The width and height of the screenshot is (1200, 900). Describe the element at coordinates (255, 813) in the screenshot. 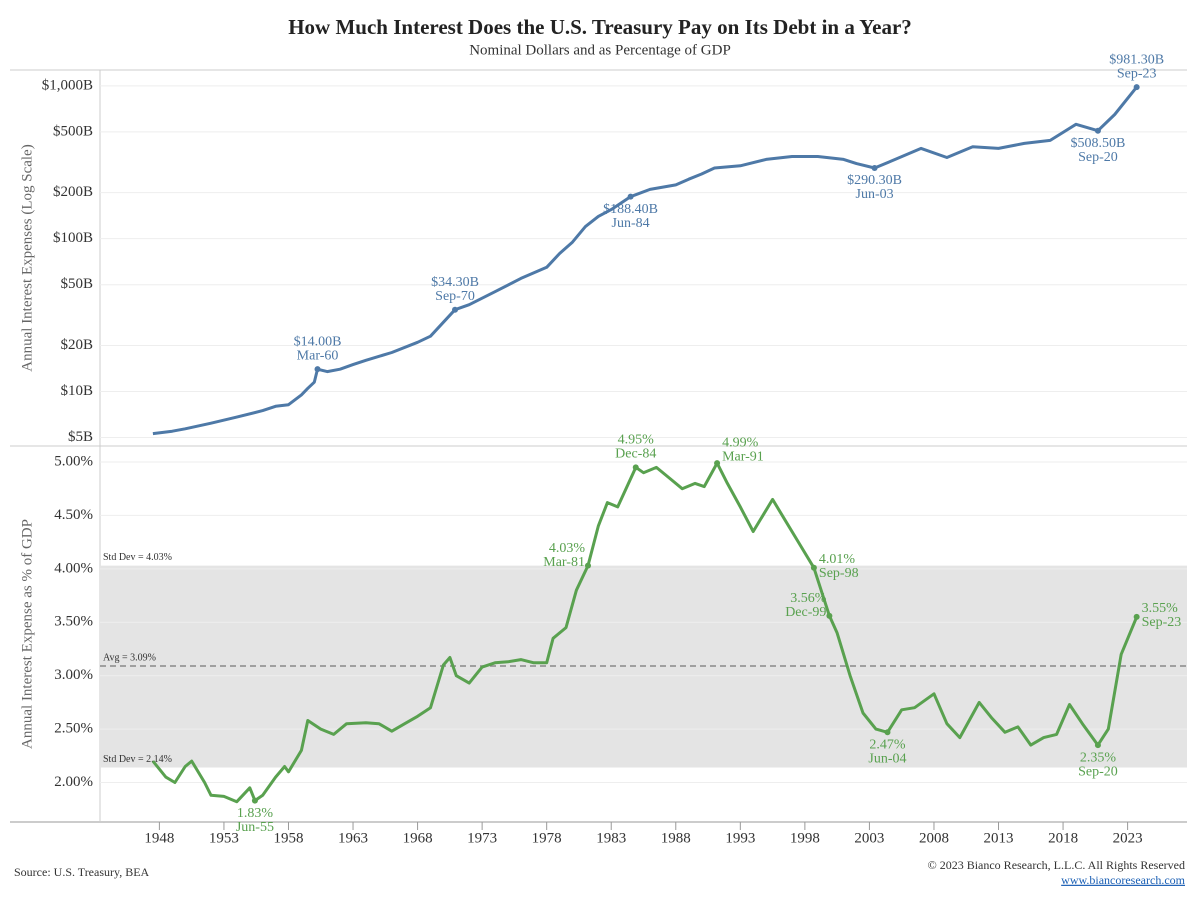

I see `annotation-value: 1.83%` at that location.